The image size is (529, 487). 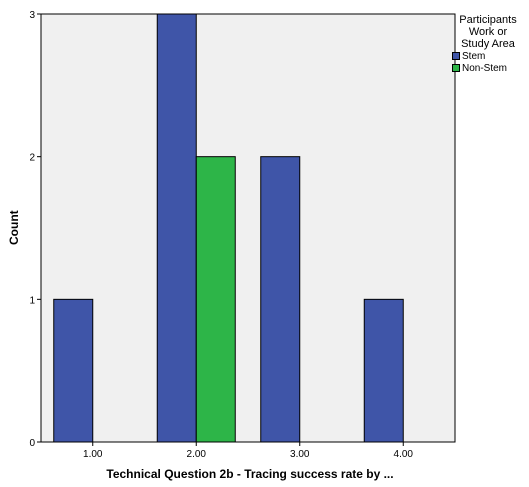 I want to click on bar-stem-1.00, so click(x=73, y=370).